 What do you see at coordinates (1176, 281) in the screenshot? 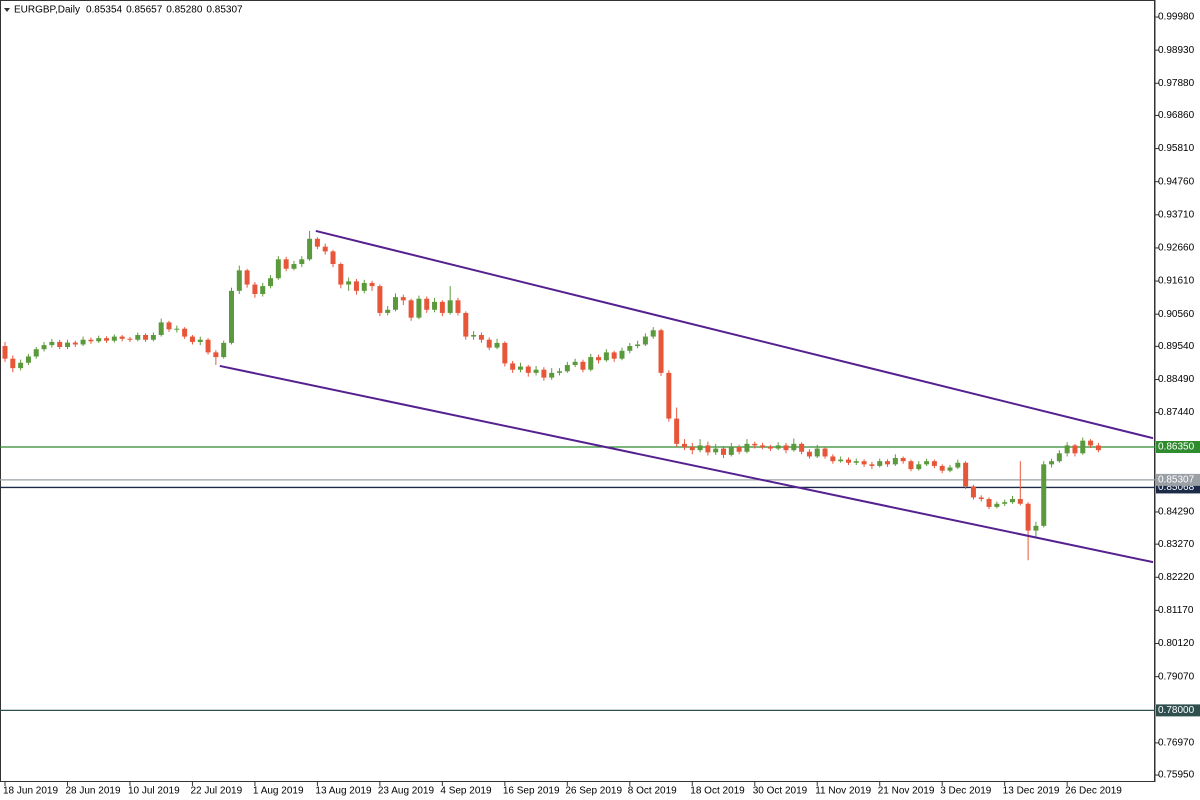
I see `y-tick-label: 0.91610` at bounding box center [1176, 281].